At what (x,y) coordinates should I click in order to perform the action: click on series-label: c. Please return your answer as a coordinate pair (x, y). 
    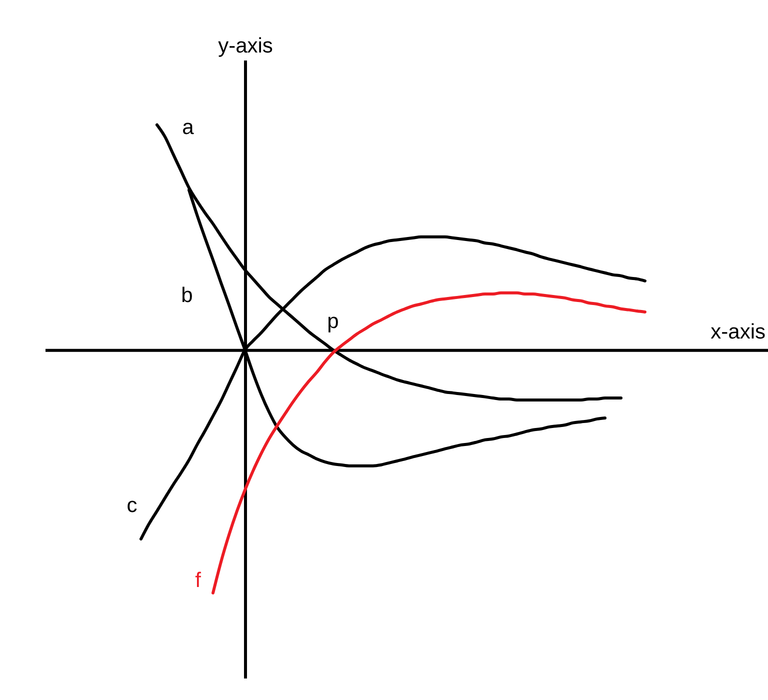
    Looking at the image, I should click on (132, 505).